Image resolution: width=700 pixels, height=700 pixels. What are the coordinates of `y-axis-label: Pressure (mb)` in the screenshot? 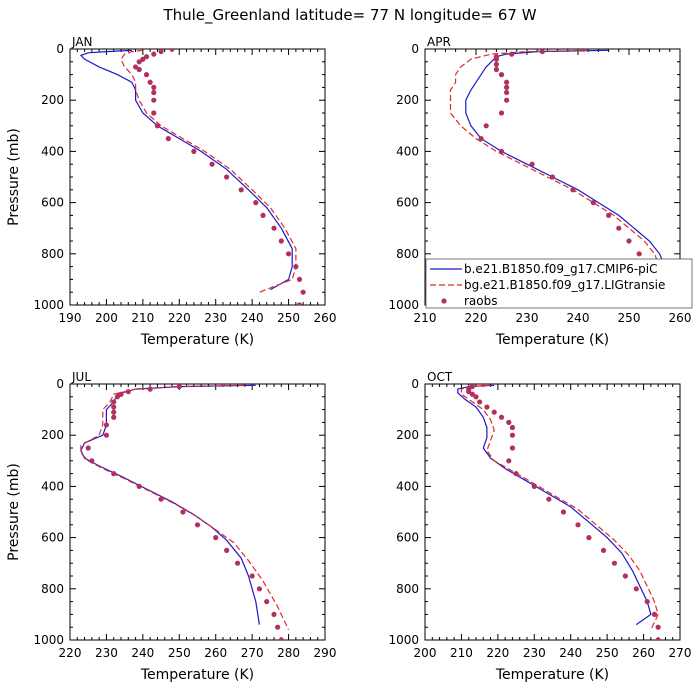 It's located at (14, 512).